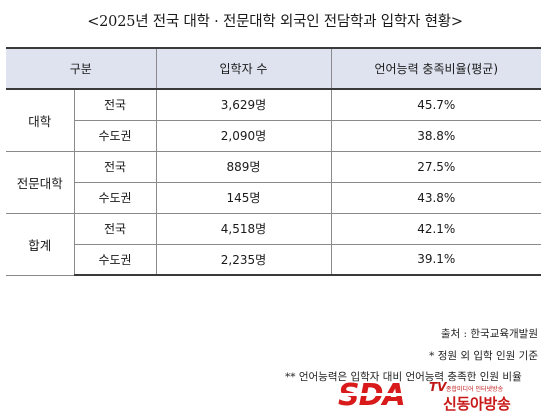 The height and width of the screenshot is (416, 550). What do you see at coordinates (435, 135) in the screenshot?
I see `language-rate-cell: 38.8%` at bounding box center [435, 135].